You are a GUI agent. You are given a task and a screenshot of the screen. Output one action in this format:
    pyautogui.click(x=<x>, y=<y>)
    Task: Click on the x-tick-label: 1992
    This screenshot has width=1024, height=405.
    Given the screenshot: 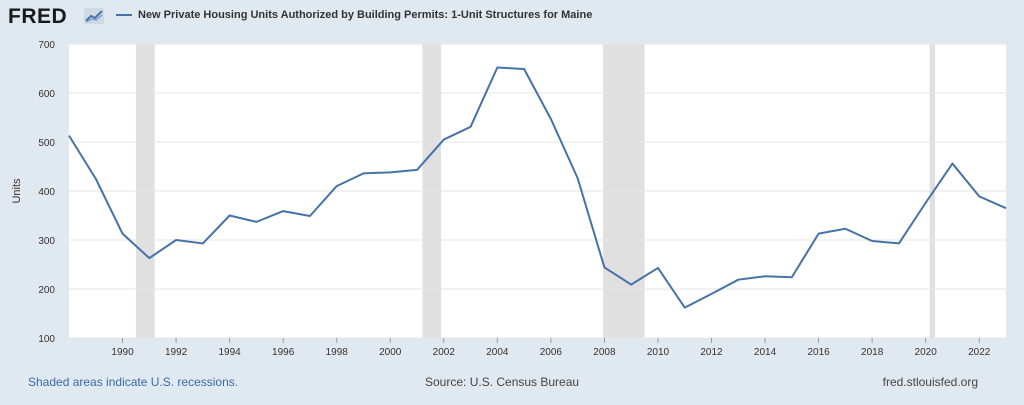 What is the action you would take?
    pyautogui.click(x=176, y=352)
    